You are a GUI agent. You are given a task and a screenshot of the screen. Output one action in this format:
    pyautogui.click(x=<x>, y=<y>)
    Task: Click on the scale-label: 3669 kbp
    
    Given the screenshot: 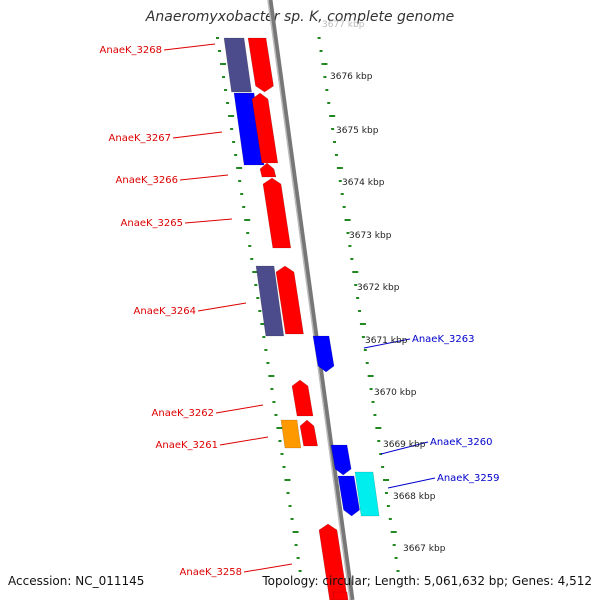 What is the action you would take?
    pyautogui.click(x=404, y=445)
    